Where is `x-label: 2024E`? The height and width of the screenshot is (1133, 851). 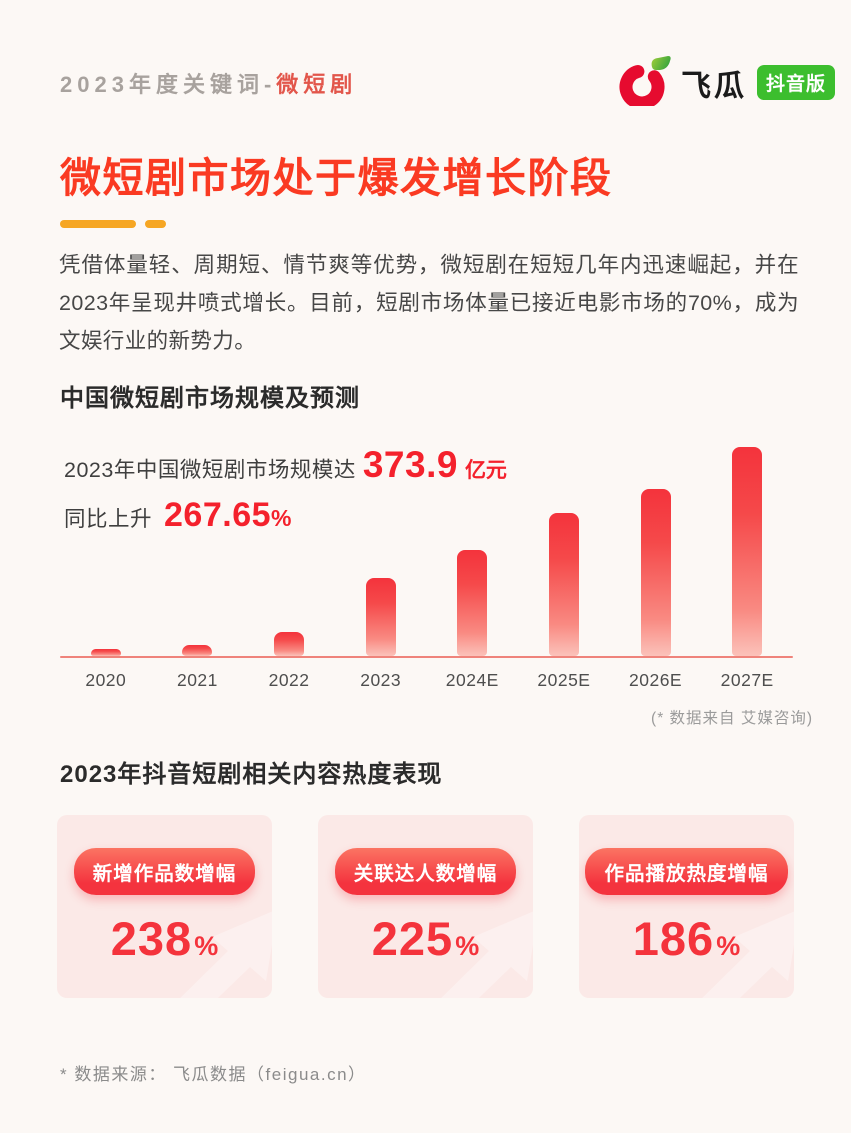 x-label: 2024E is located at coordinates (472, 680).